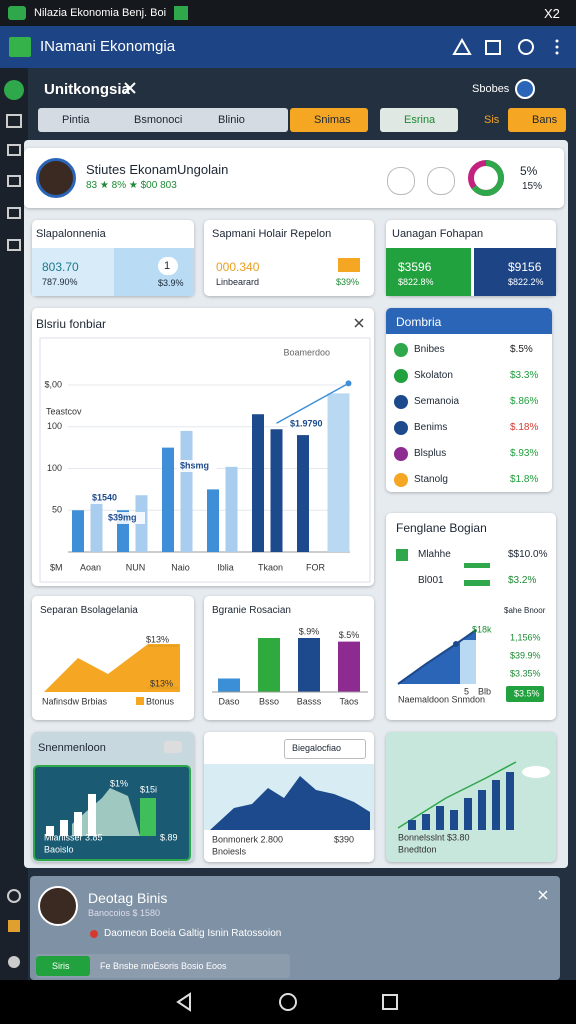 Image resolution: width=576 pixels, height=1024 pixels. I want to click on avatar, so click(58, 906).